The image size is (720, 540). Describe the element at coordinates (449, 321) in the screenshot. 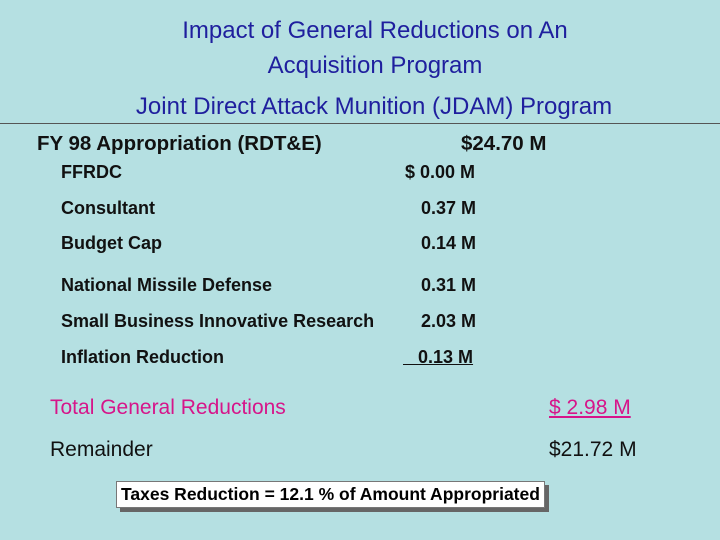

I see `reduction-amount-sbir: 2.03 M` at that location.